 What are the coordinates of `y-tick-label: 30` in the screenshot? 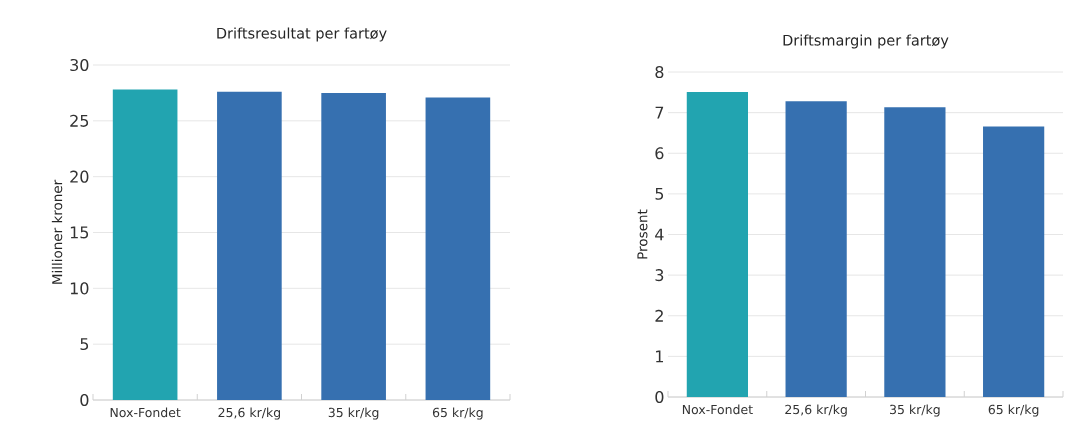 It's located at (79, 65).